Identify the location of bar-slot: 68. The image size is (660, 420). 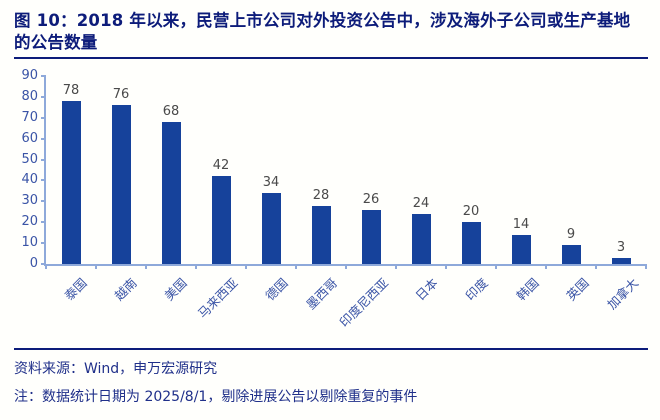
(171, 170).